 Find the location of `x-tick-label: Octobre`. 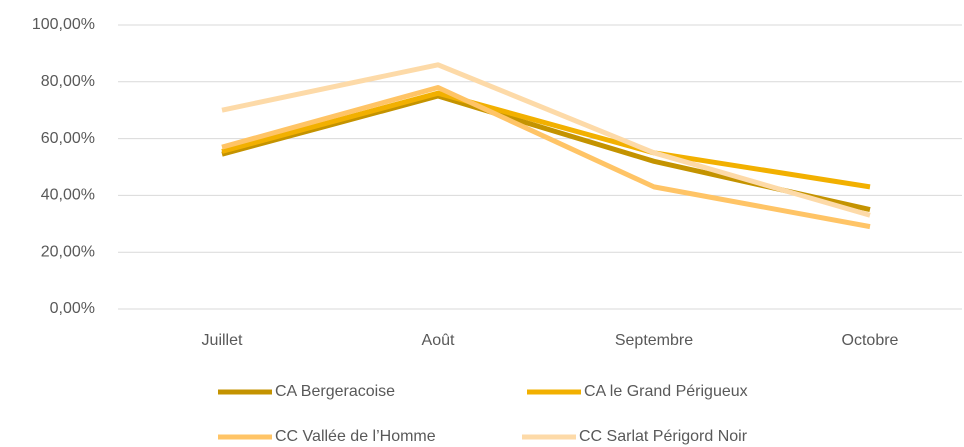

x-tick-label: Octobre is located at coordinates (870, 340).